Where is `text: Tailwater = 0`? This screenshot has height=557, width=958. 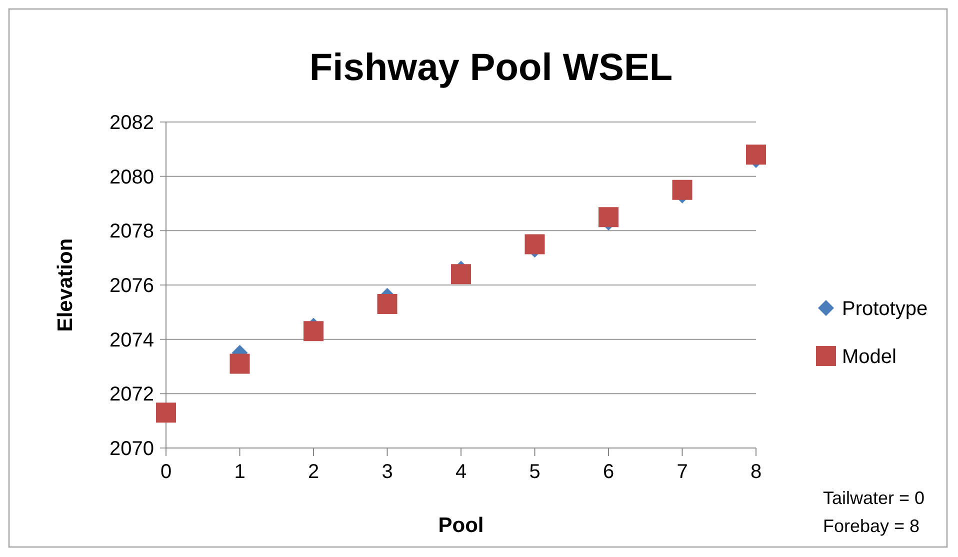
text: Tailwater = 0 is located at coordinates (874, 498).